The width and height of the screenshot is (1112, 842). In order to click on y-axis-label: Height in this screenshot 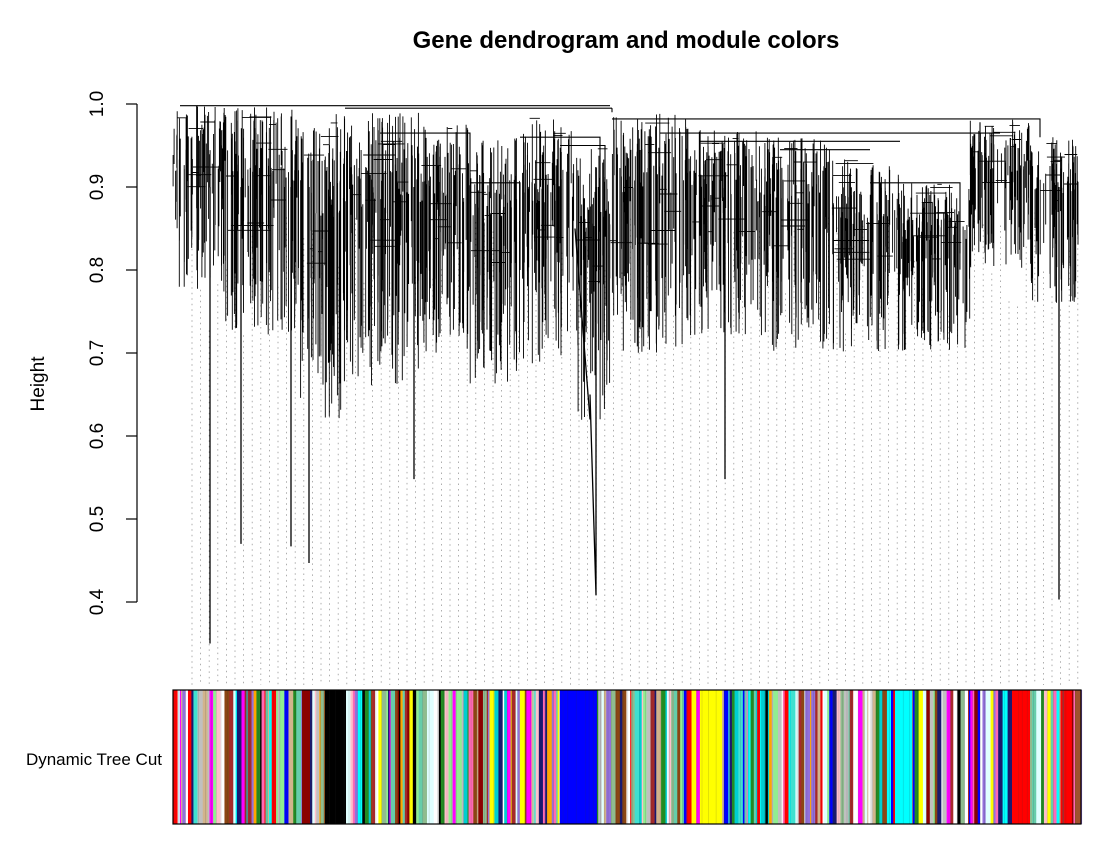, I will do `click(38, 384)`.